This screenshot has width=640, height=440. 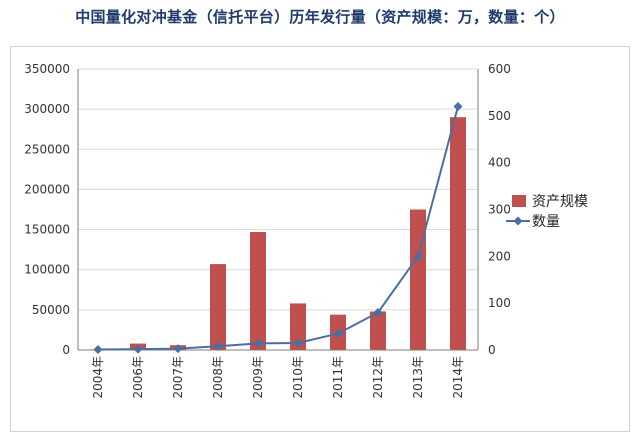 What do you see at coordinates (546, 222) in the screenshot?
I see `legend-label-line: 数量` at bounding box center [546, 222].